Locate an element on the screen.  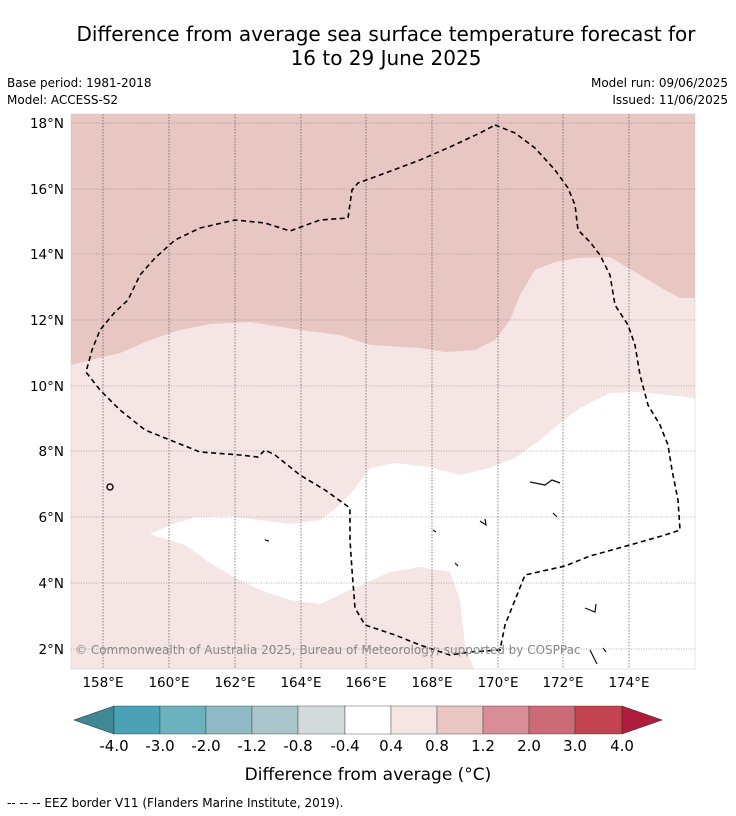
lon-label-168e: 168°E is located at coordinates (431, 683).